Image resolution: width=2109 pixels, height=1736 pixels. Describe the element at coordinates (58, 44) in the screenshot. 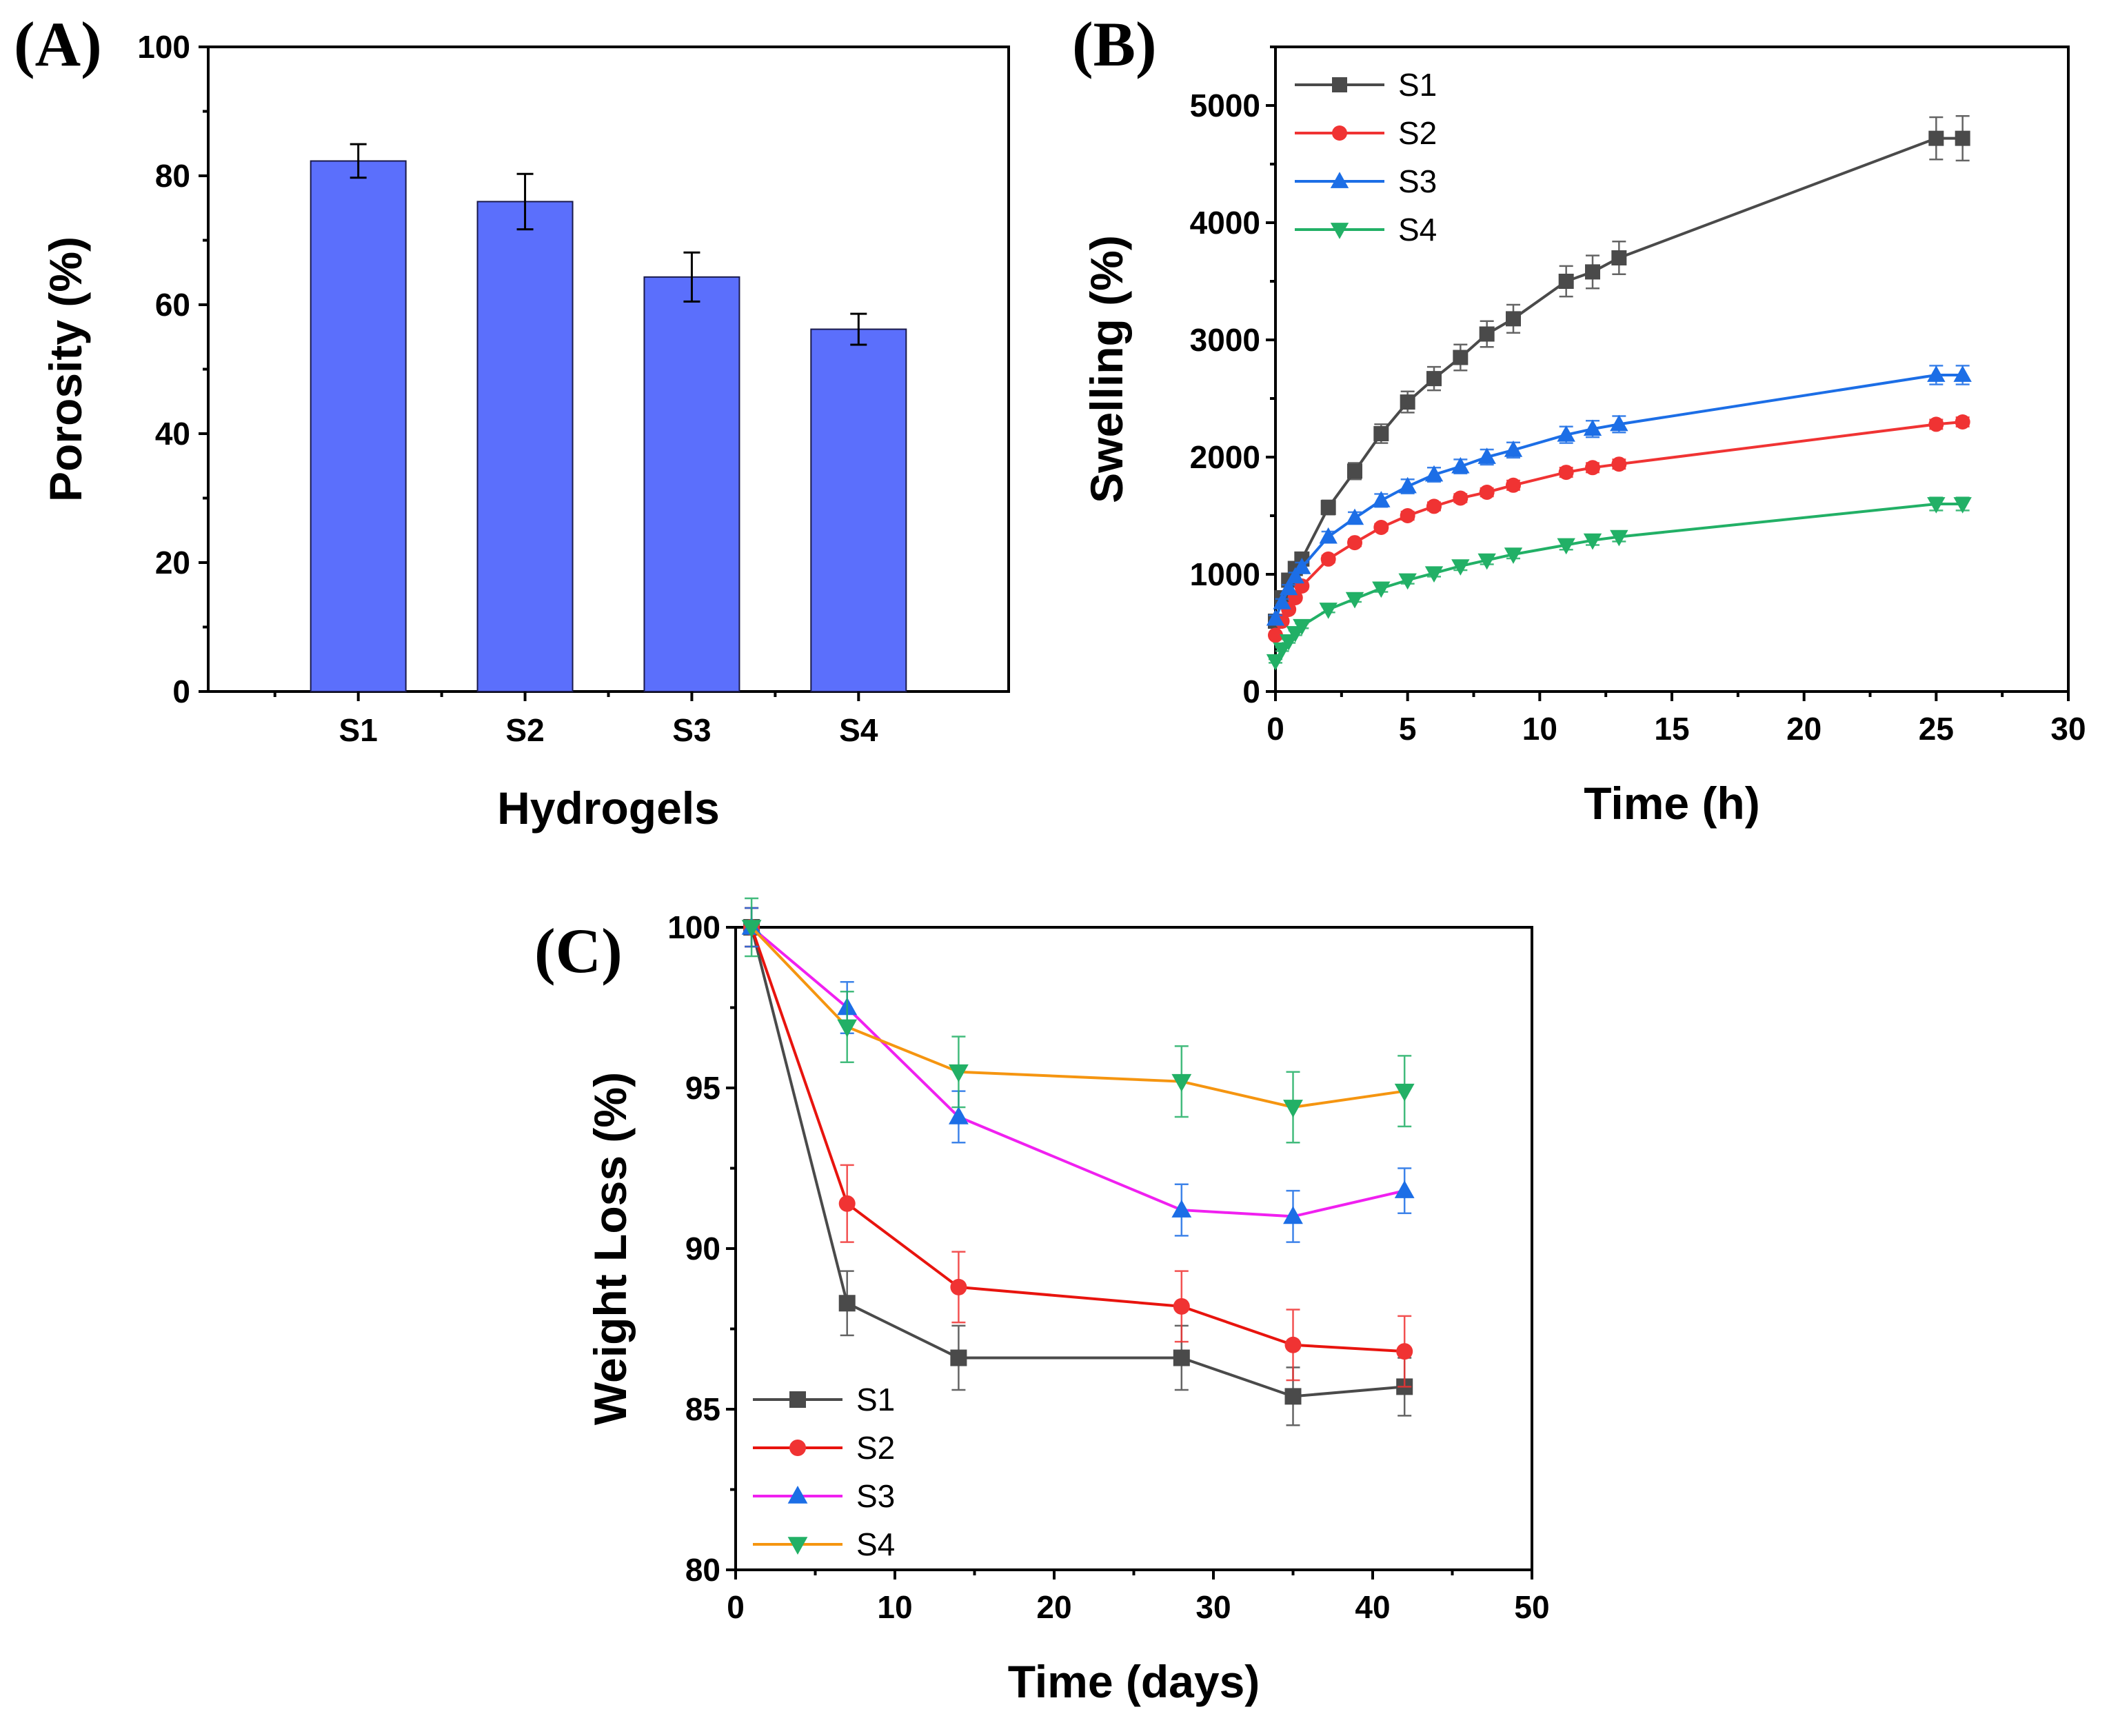

I see `panel-a-label: (A)` at that location.